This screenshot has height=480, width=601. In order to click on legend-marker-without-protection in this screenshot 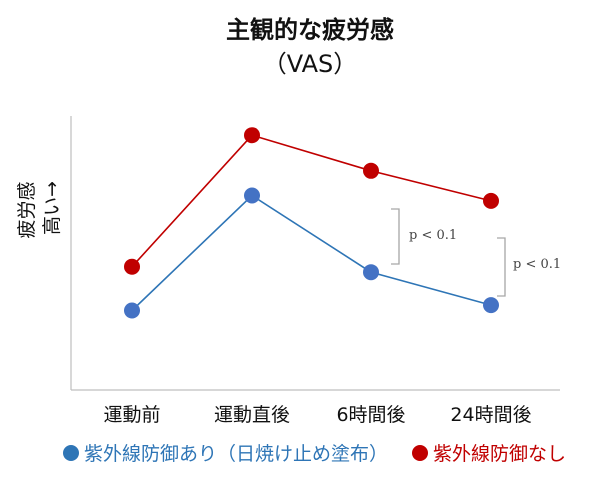, I will do `click(420, 453)`.